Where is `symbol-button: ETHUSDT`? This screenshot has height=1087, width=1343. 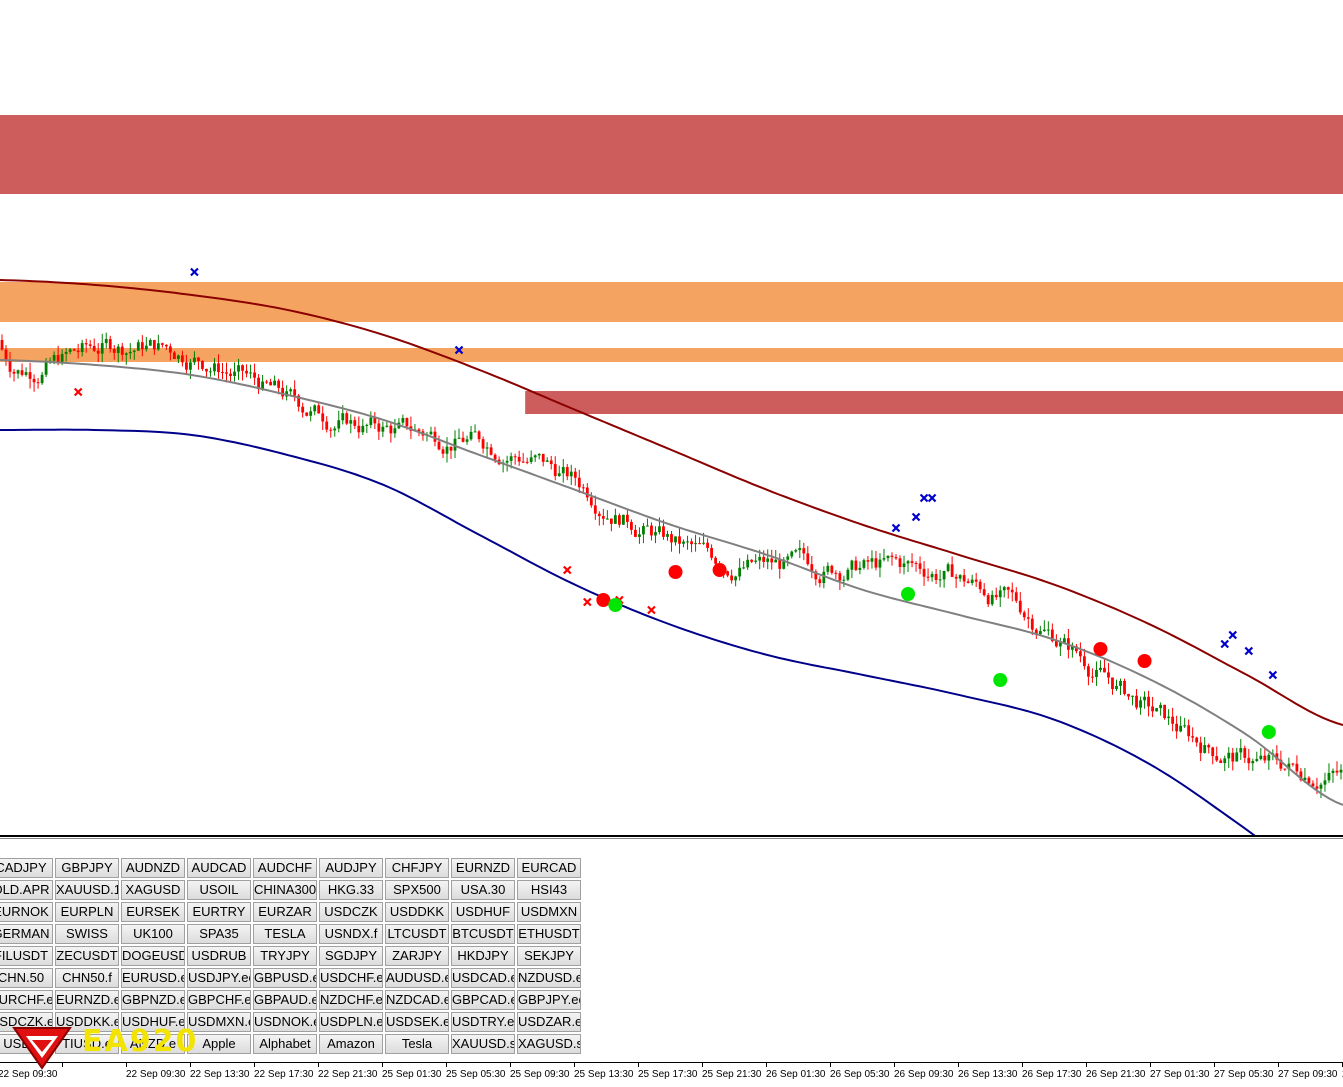 symbol-button: ETHUSDT is located at coordinates (549, 934).